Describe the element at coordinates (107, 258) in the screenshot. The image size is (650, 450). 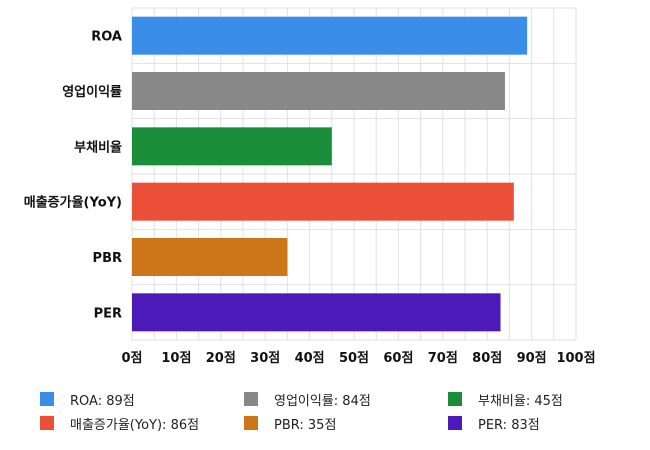
I see `category-label: PBR` at that location.